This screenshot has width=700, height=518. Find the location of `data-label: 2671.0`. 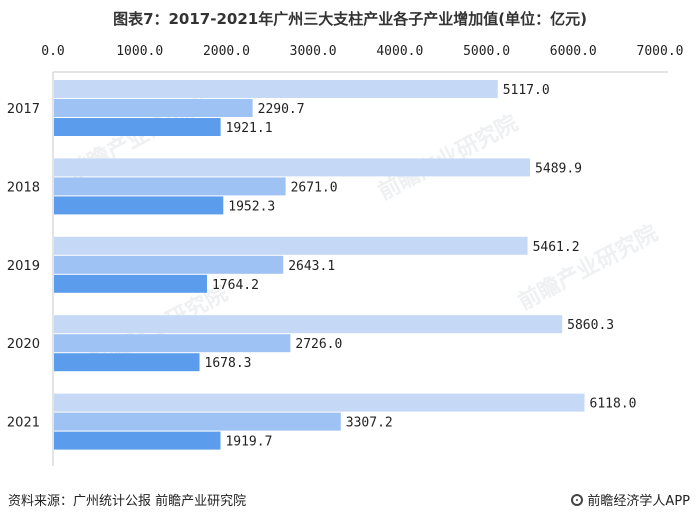

data-label: 2671.0 is located at coordinates (314, 187).